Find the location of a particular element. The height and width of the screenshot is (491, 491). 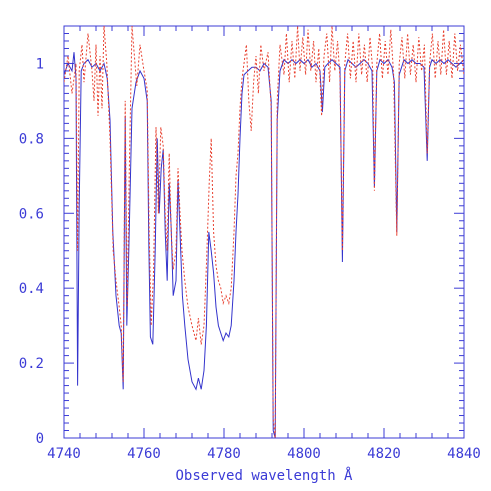

x-tick-label: 4800 is located at coordinates (304, 454).